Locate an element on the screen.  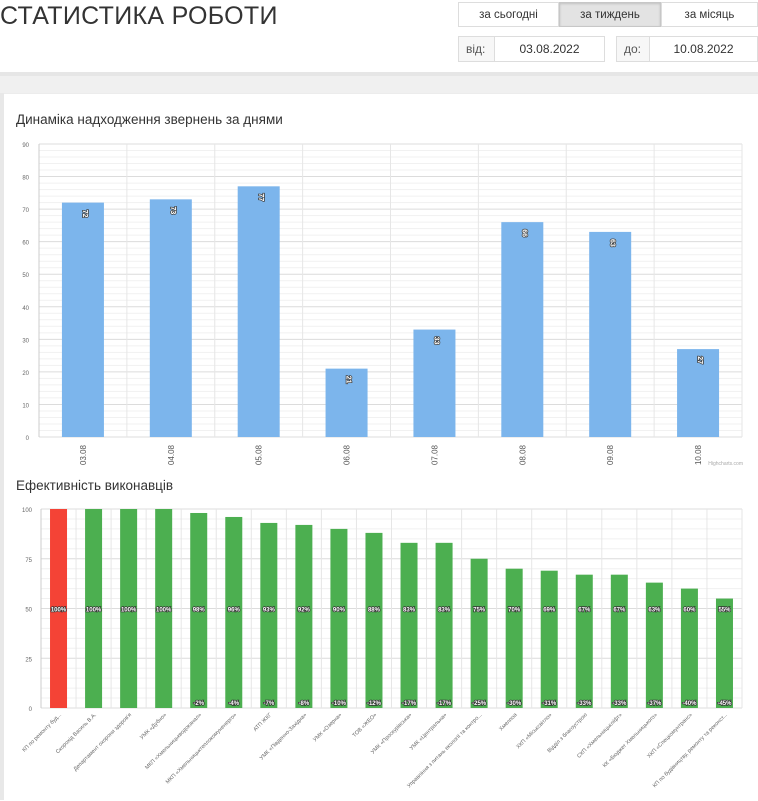
bar-data-label: 93% is located at coordinates (269, 611).